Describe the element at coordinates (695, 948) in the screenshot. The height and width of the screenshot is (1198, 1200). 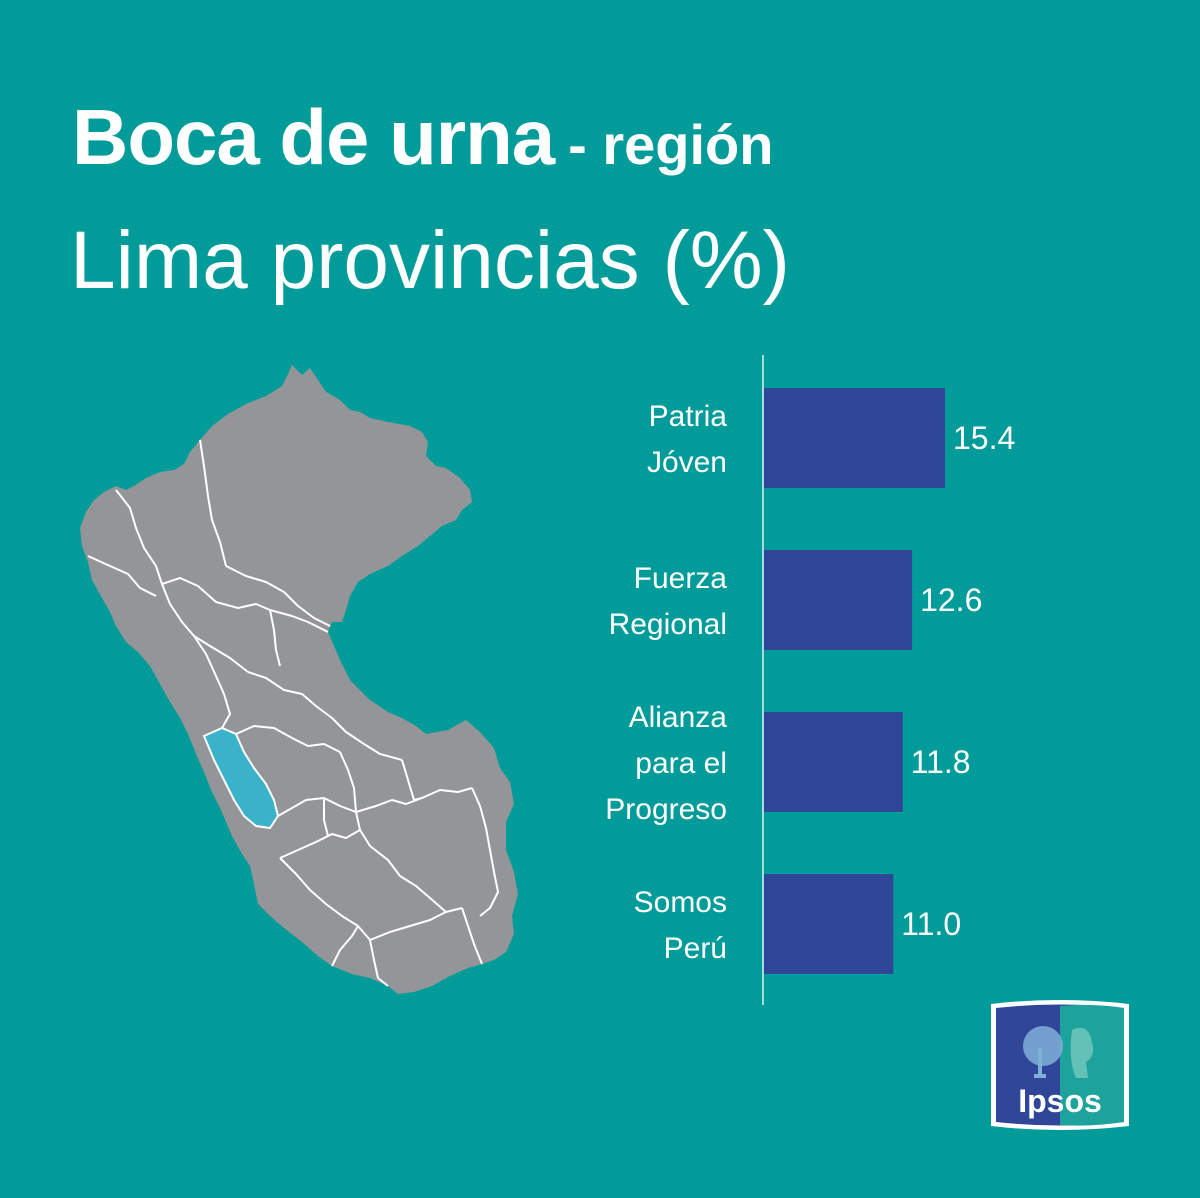
I see `category-label-3-1: Perú` at that location.